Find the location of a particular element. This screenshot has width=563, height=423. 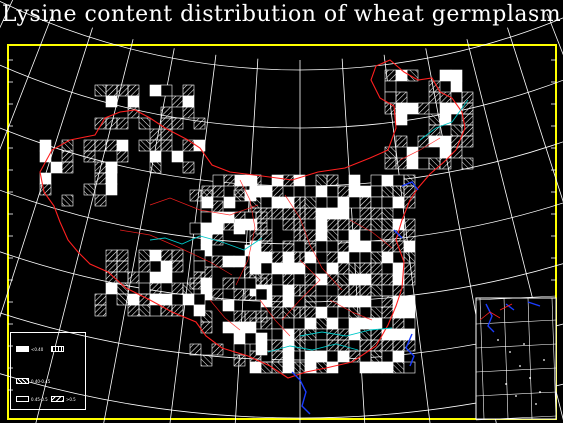

legend-swatch-hatch-sparse is located at coordinates (57, 399).